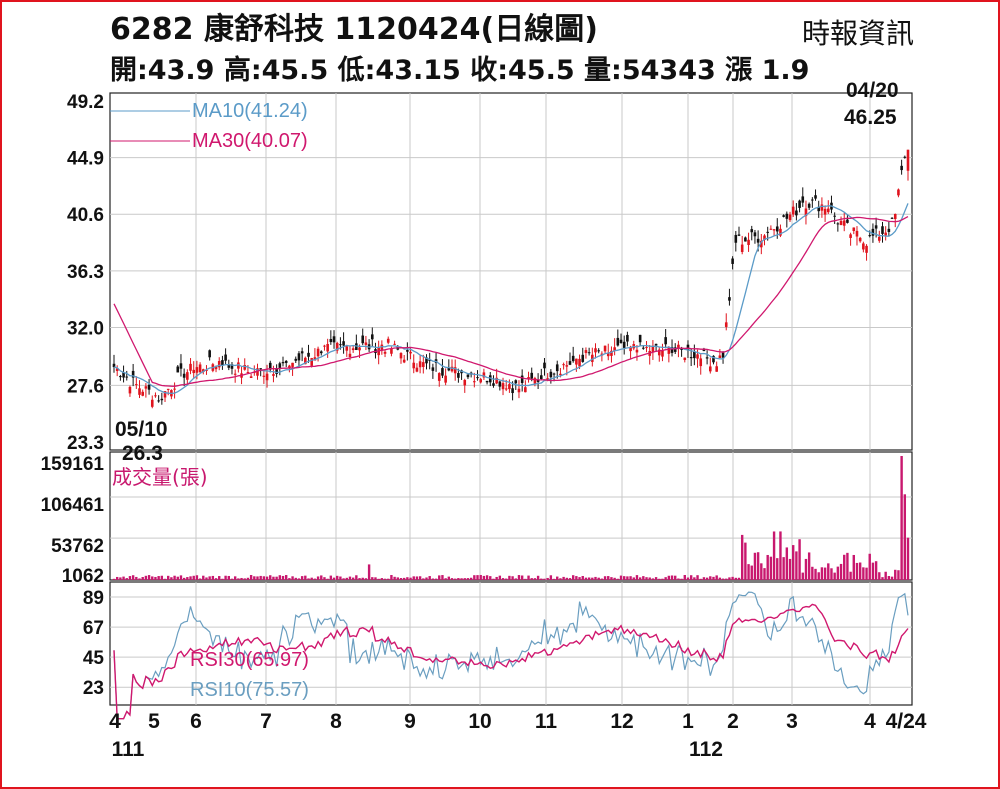 This screenshot has width=1000, height=789. What do you see at coordinates (94, 658) in the screenshot?
I see `rsi-tick-label: 45` at bounding box center [94, 658].